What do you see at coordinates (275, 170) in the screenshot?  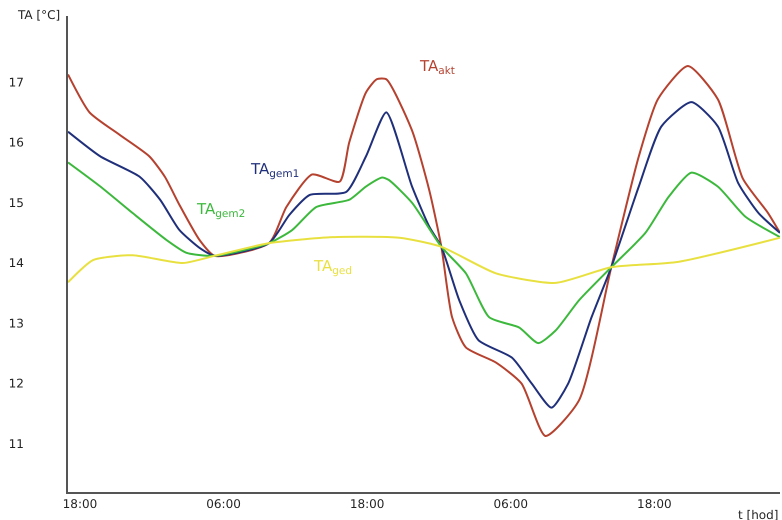 I see `series-label: TA$_{gem1}$` at bounding box center [275, 170].